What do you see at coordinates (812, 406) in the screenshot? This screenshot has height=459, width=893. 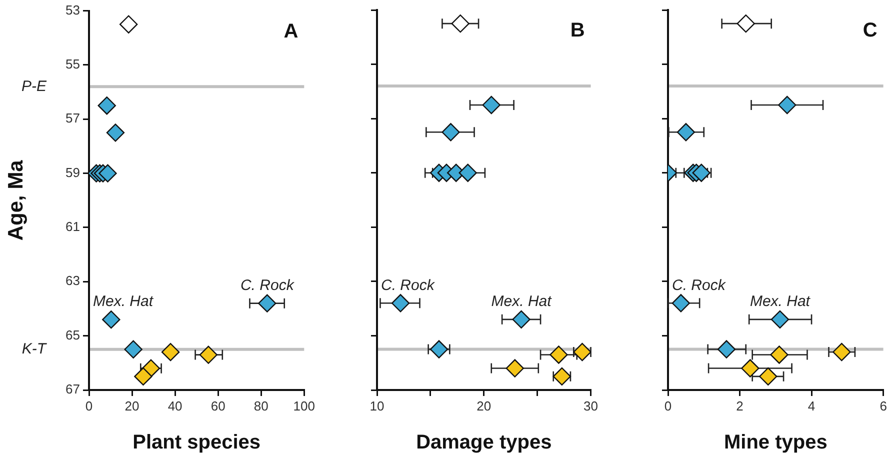 I see `x-tick-label: 4` at bounding box center [812, 406].